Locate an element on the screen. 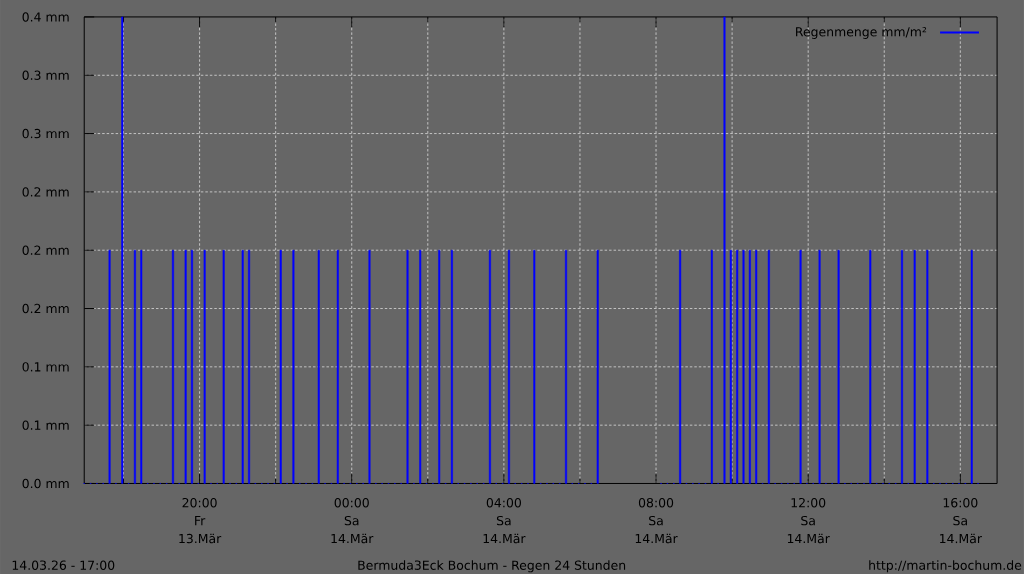 This screenshot has height=574, width=1024. y-tick-label: 0.4 mm is located at coordinates (45, 17).